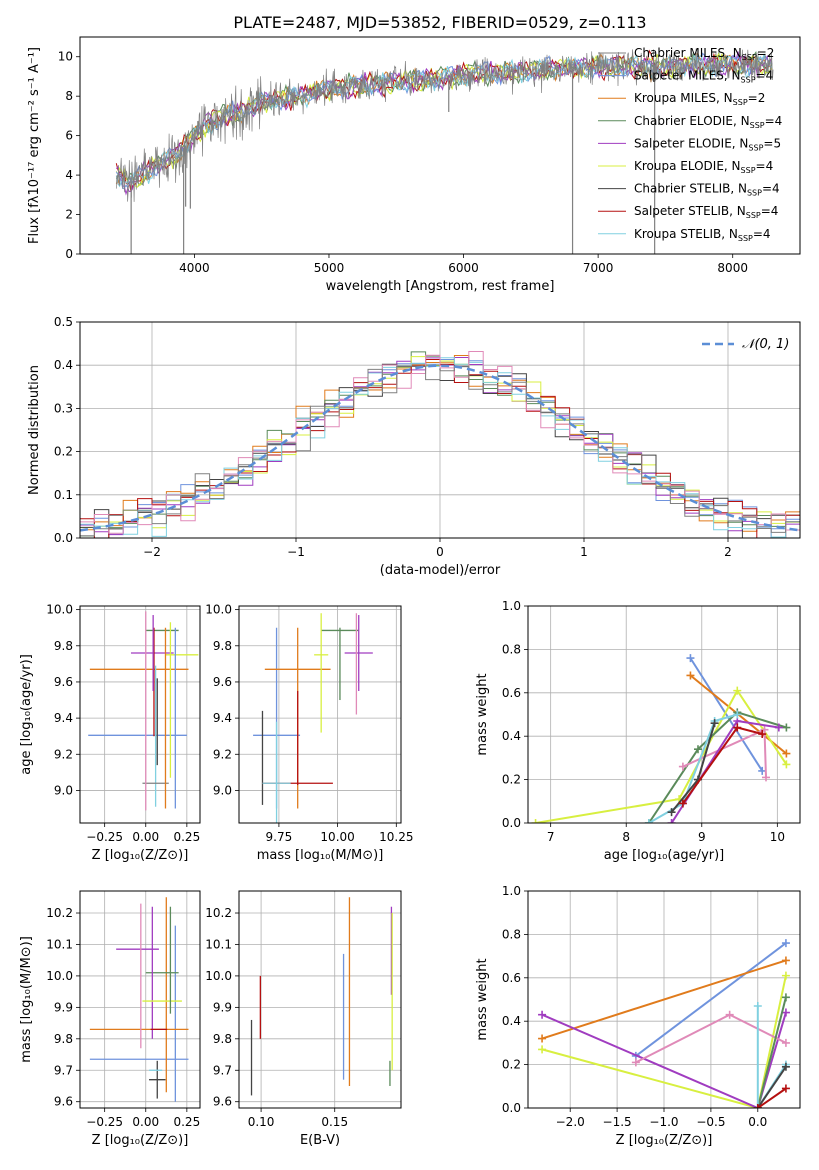  I want to click on y-axis-label: age [log₁₀(age/yr)], so click(26, 714).